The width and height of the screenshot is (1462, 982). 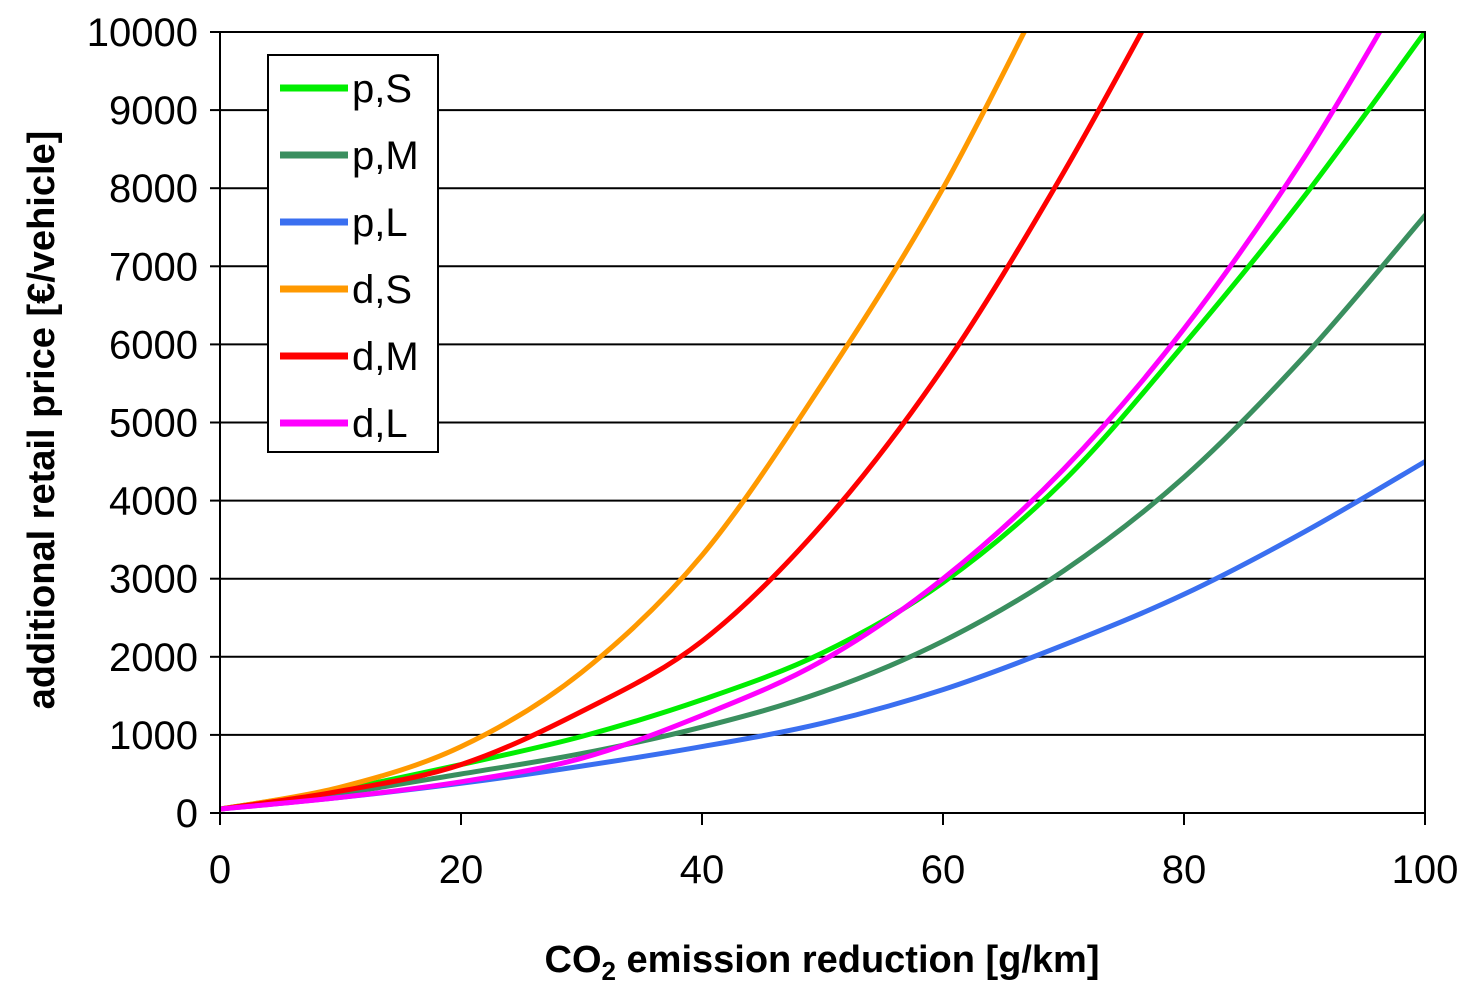 I want to click on x-tick-label: 0, so click(x=220, y=870).